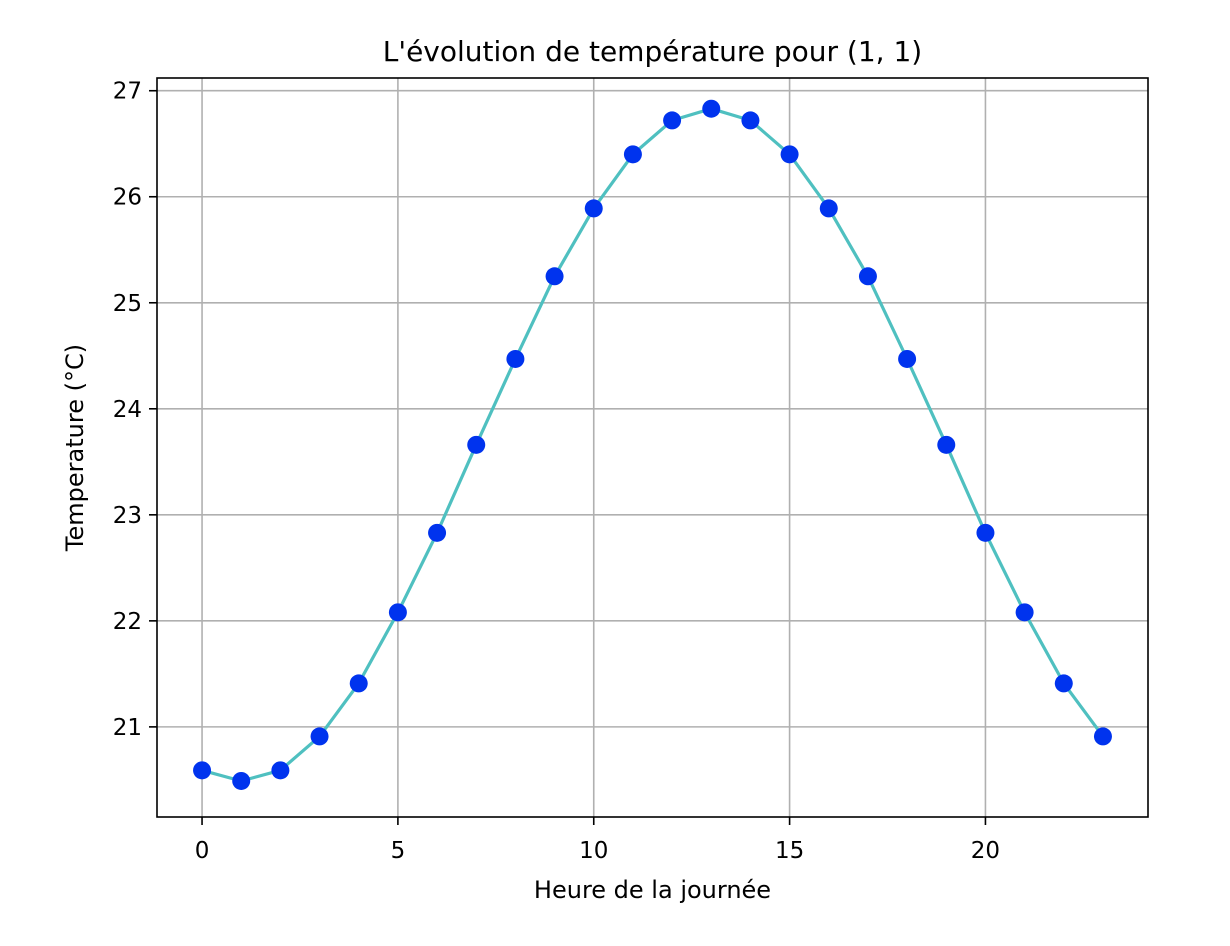 This screenshot has height=946, width=1230. What do you see at coordinates (652, 51) in the screenshot?
I see `chart-title: L'évolution de température pour (1, 1)` at bounding box center [652, 51].